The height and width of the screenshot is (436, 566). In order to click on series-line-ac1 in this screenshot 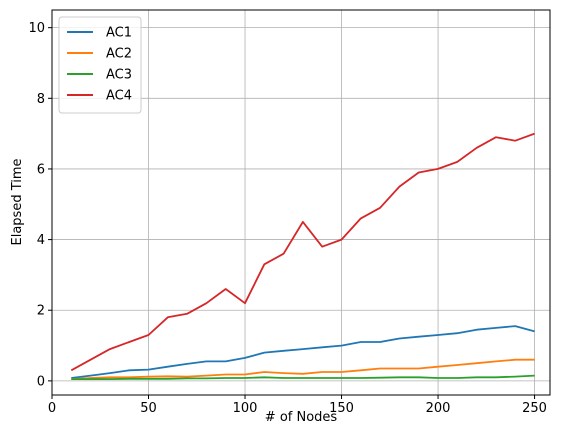, I will do `click(303, 352)`.